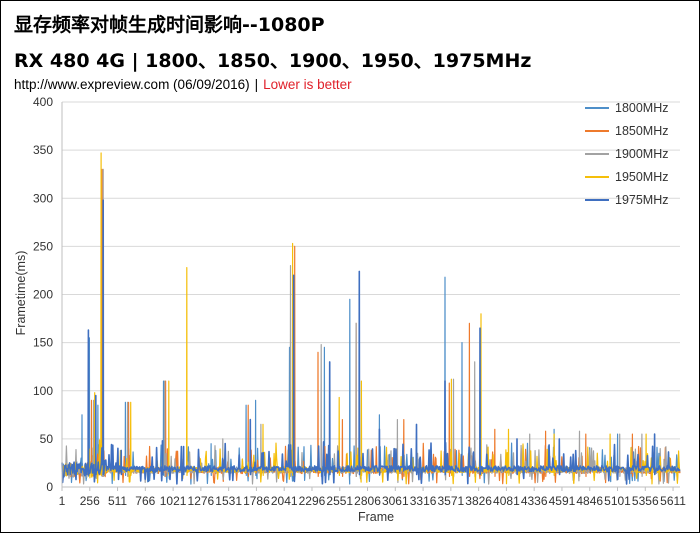 Image resolution: width=700 pixels, height=533 pixels. Describe the element at coordinates (642, 131) in the screenshot. I see `legend-label: 1850MHz` at that location.